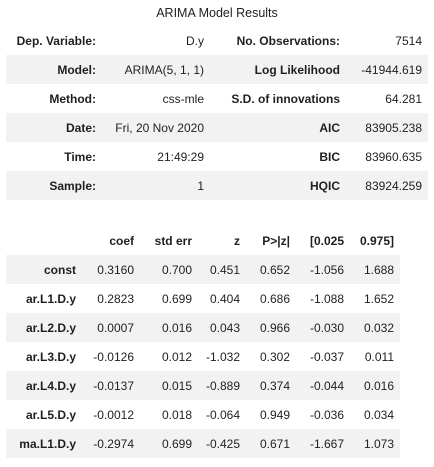 The height and width of the screenshot is (467, 434). I want to click on summary-label: Sample:, so click(54, 185).